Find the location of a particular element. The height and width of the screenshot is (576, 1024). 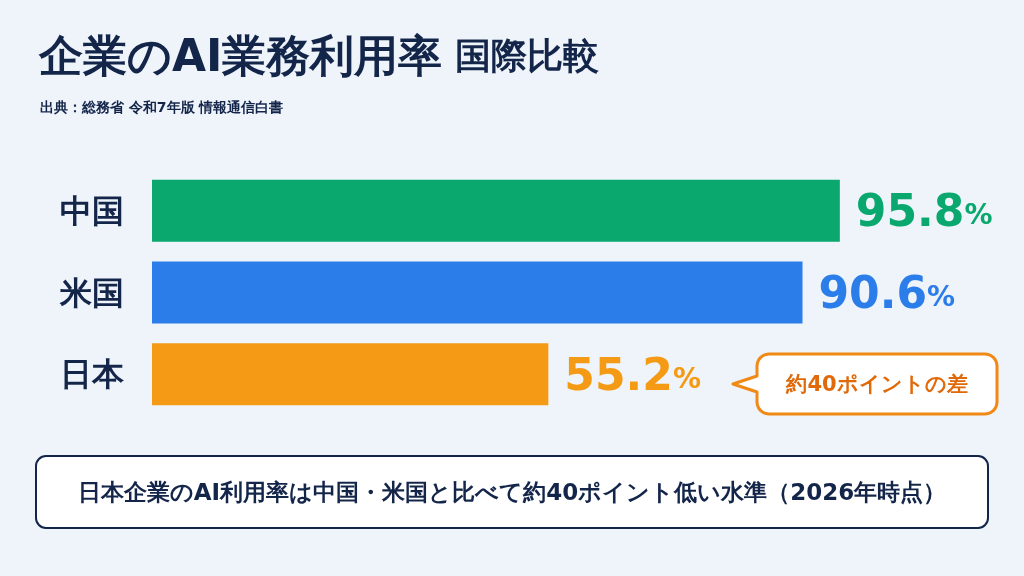

y-tick-label: 米国 is located at coordinates (91, 292).